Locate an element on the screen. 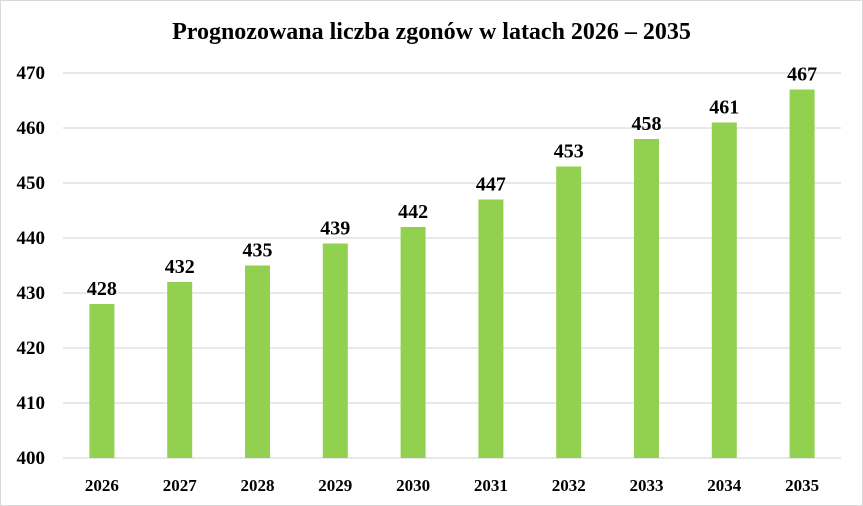  y-tick-label: 450 is located at coordinates (31, 183).